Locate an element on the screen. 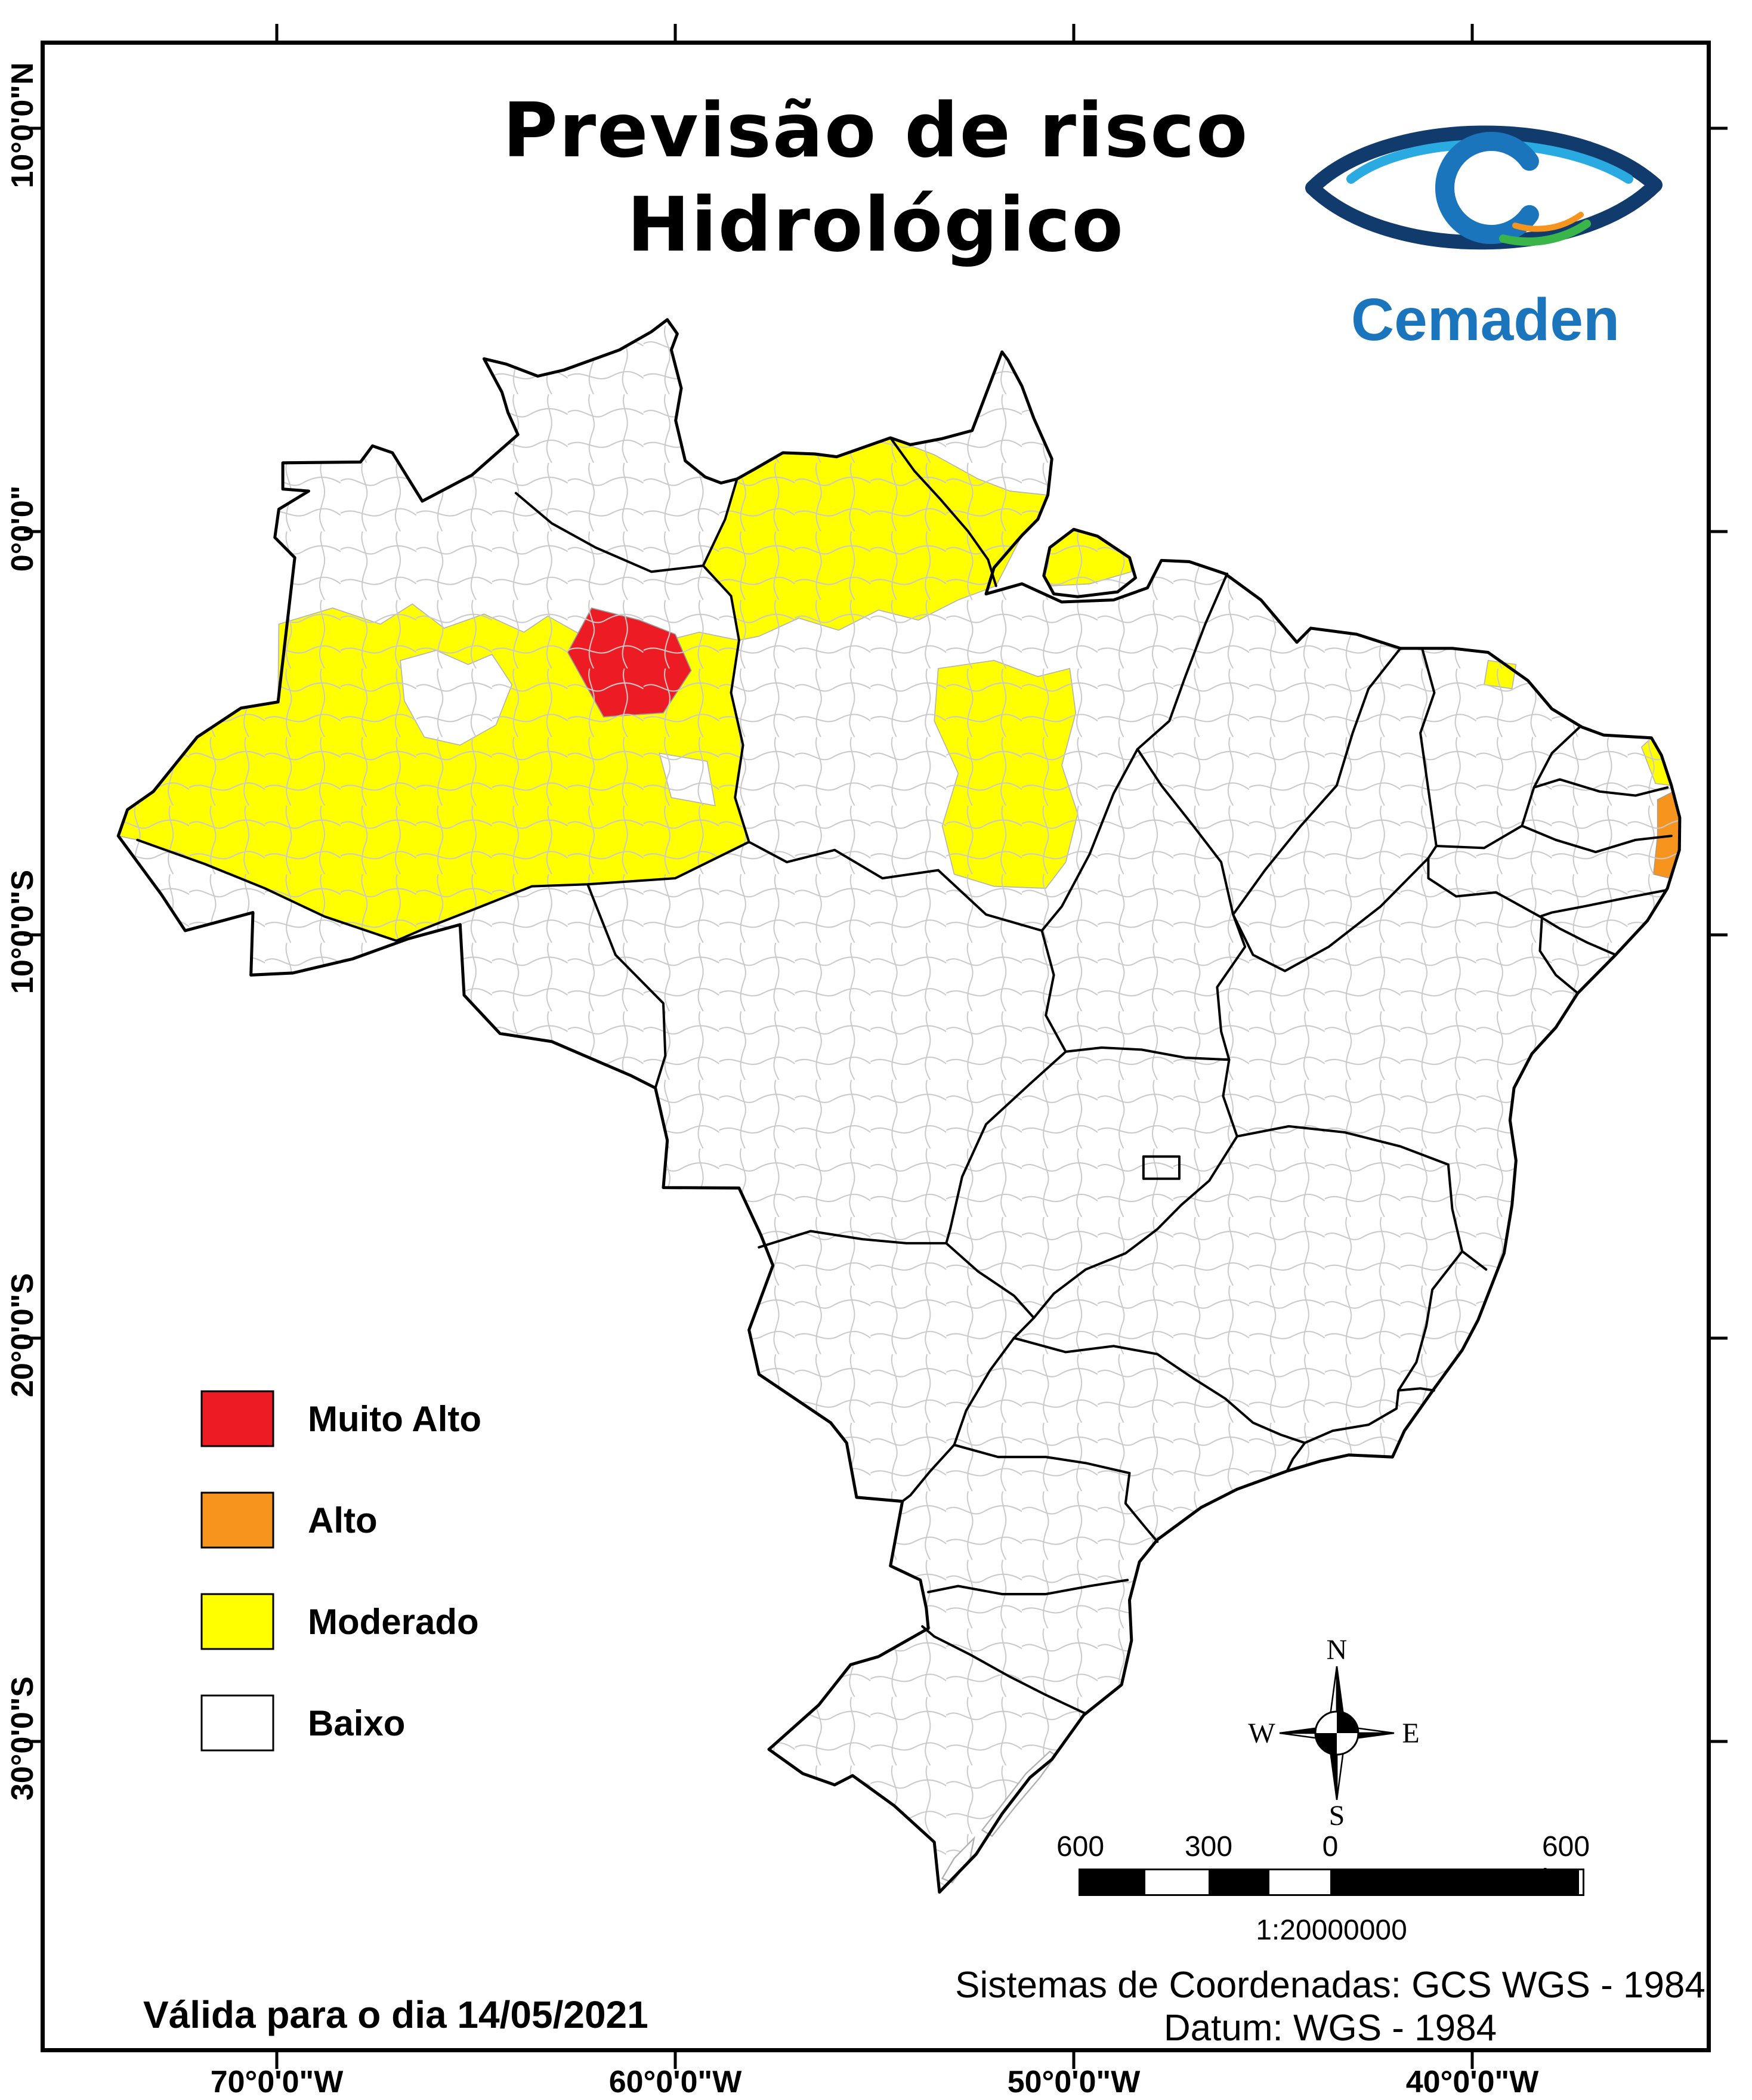 This screenshot has width=1752, height=2100. legend-swatch-alto is located at coordinates (237, 1520).